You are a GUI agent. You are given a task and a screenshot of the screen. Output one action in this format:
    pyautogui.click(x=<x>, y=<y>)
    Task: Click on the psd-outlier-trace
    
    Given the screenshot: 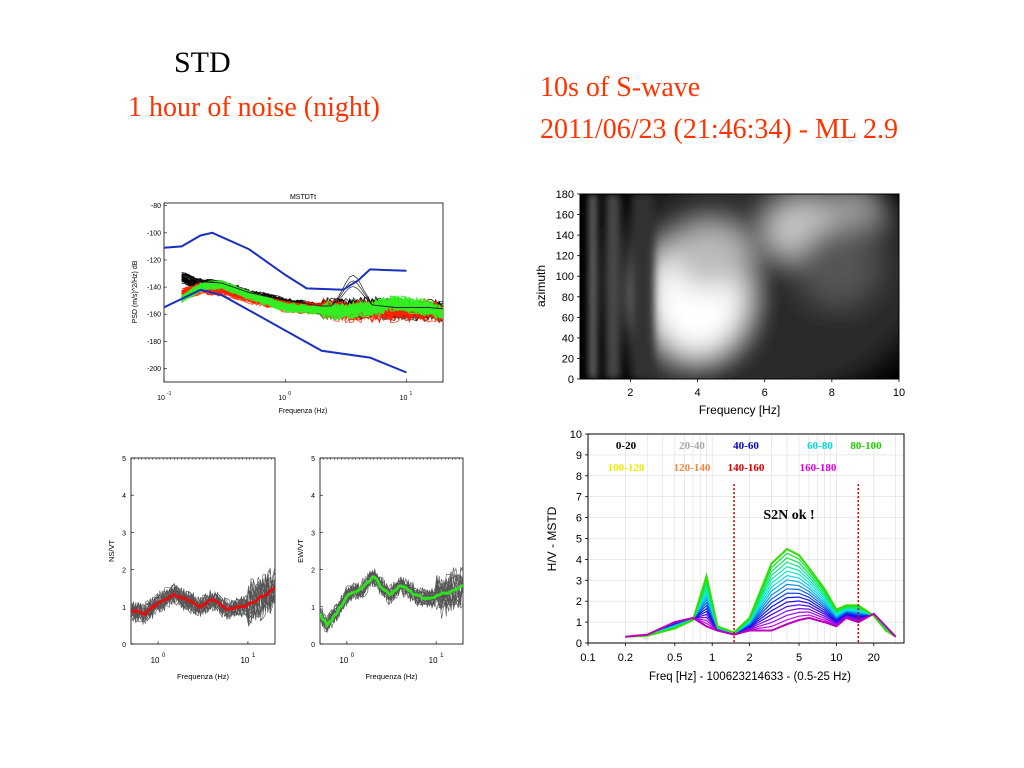 What is the action you would take?
    pyautogui.click(x=312, y=292)
    